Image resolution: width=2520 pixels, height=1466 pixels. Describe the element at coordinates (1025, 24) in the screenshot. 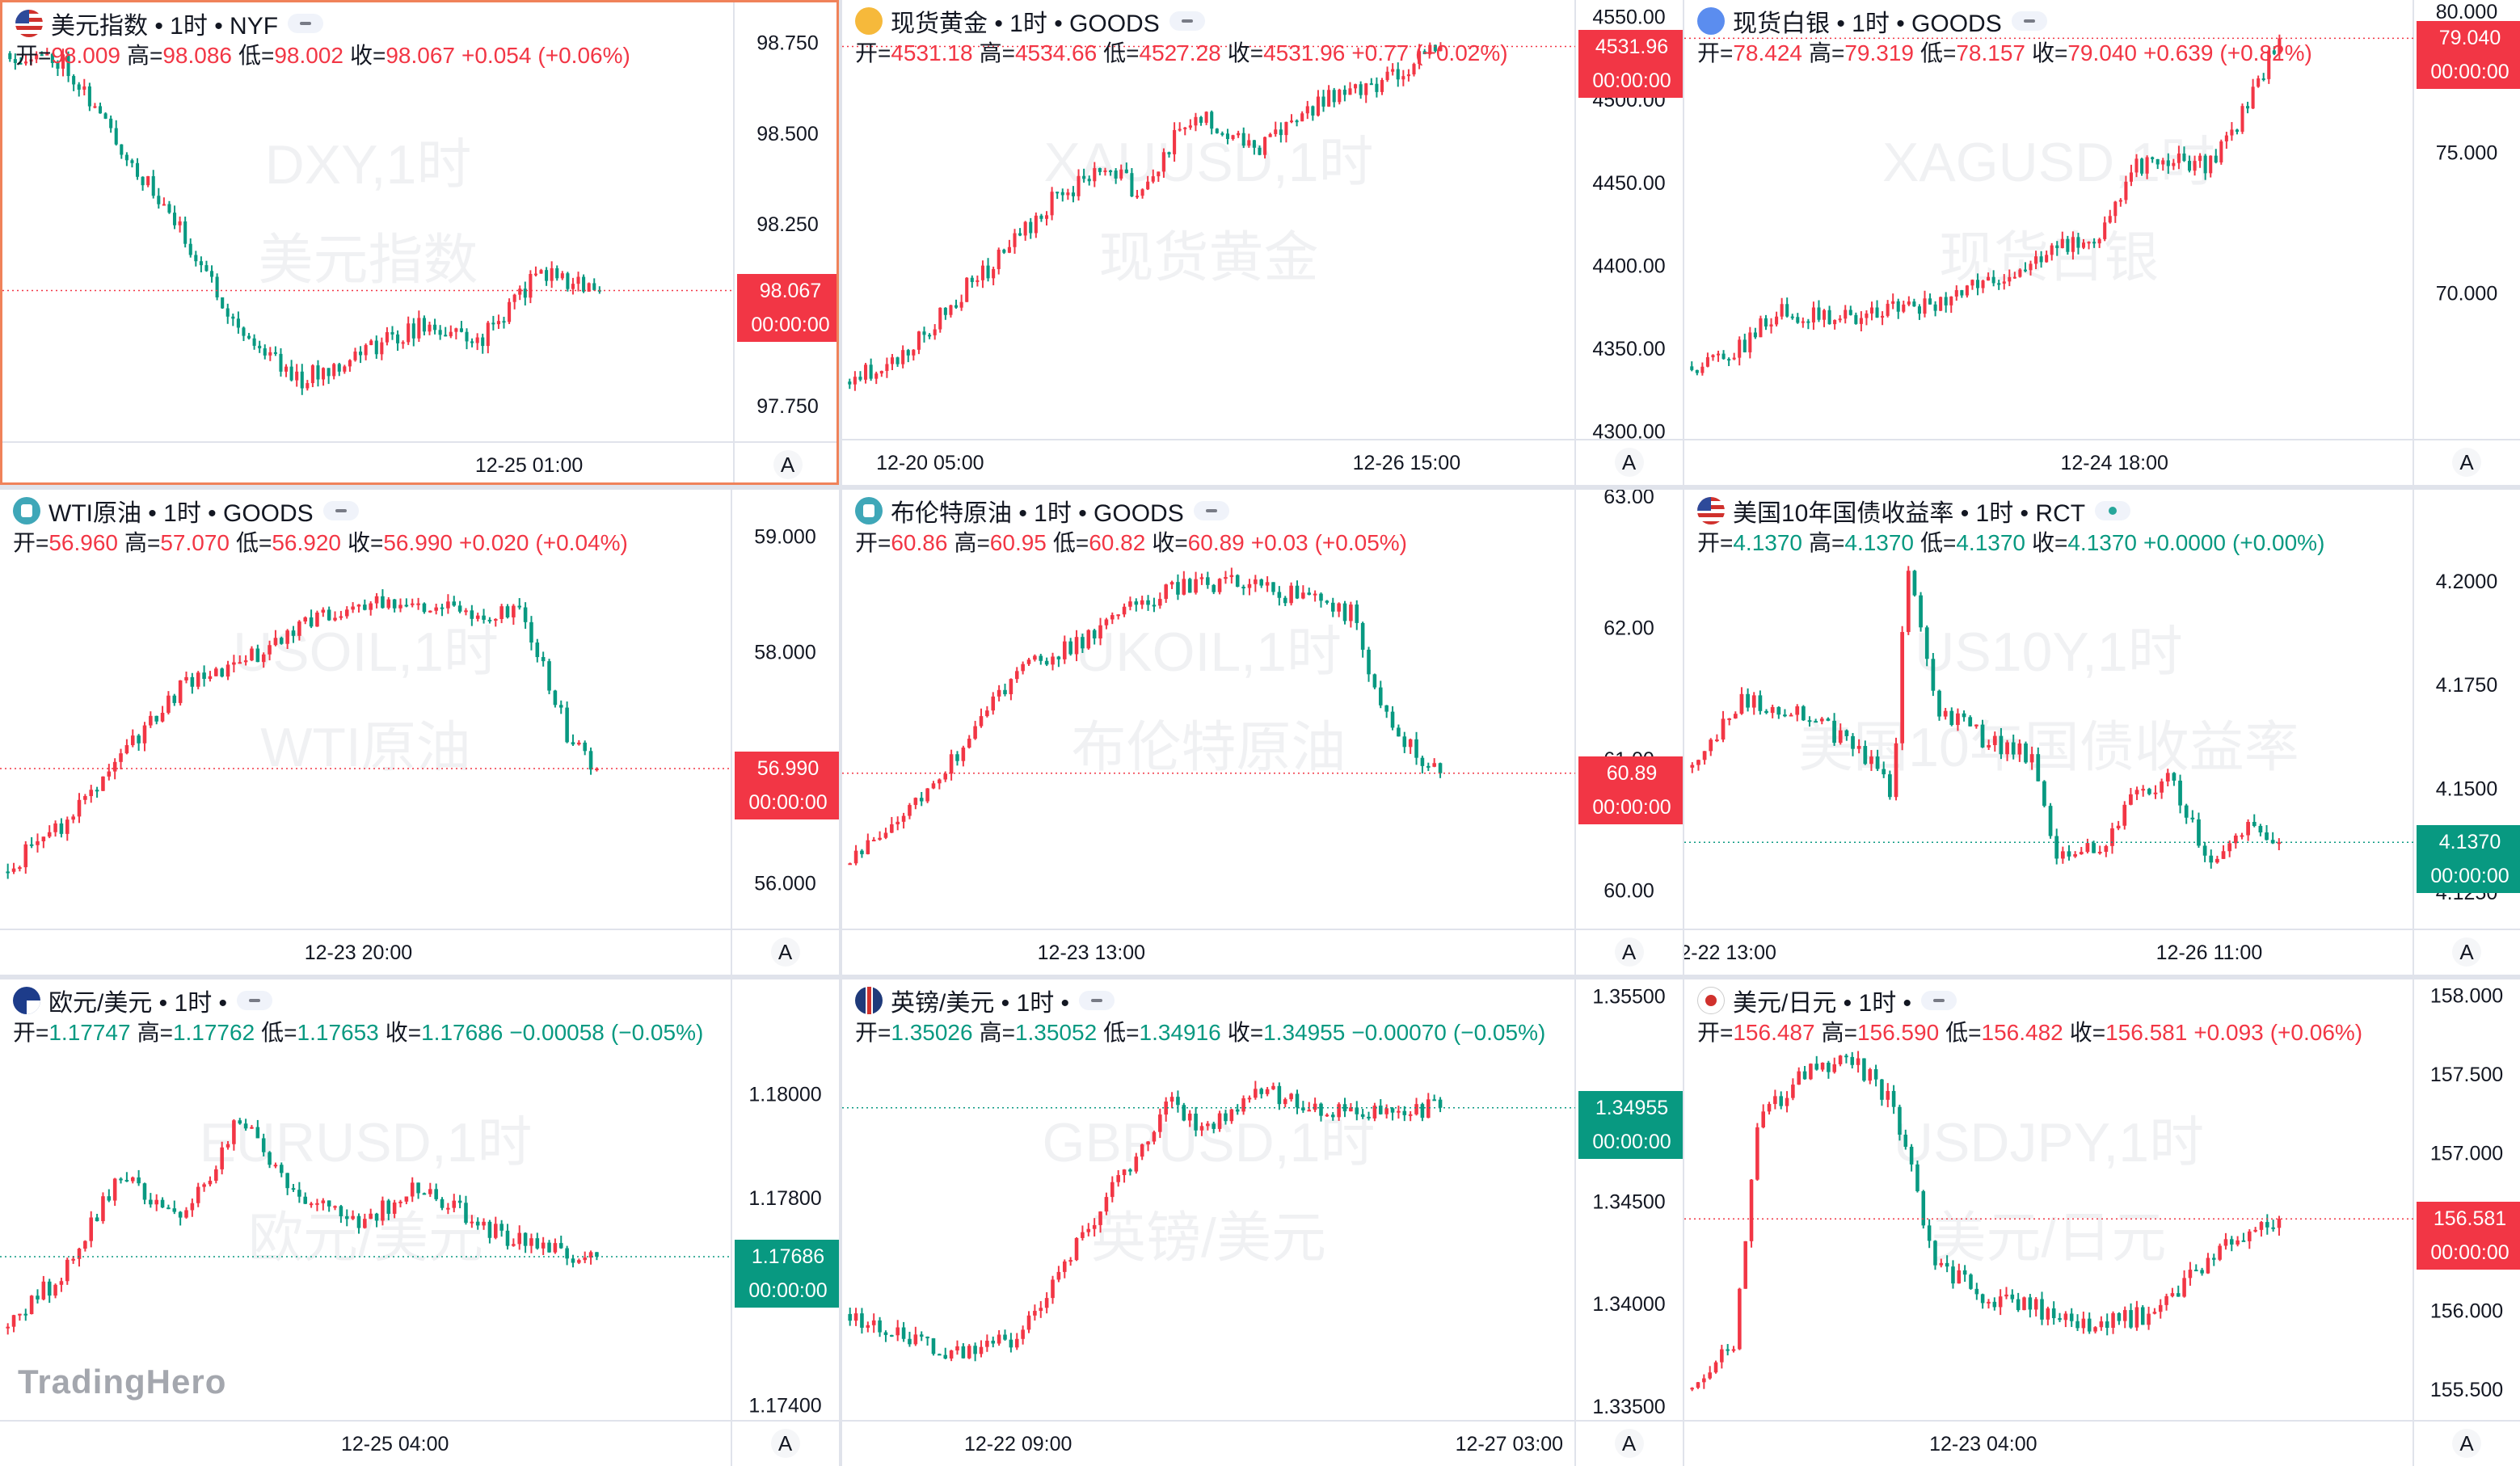

I see `symbol-title: 现货黄金 • 1时 • GOODS` at that location.